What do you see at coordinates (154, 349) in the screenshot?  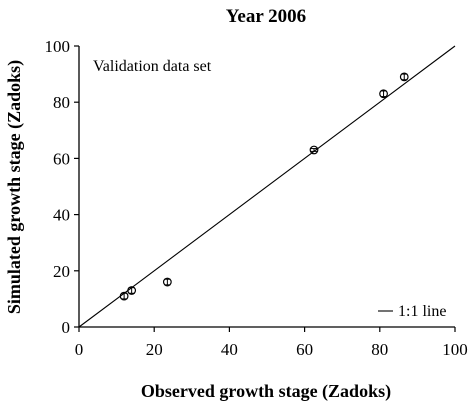 I see `x-tick-label: 20` at bounding box center [154, 349].